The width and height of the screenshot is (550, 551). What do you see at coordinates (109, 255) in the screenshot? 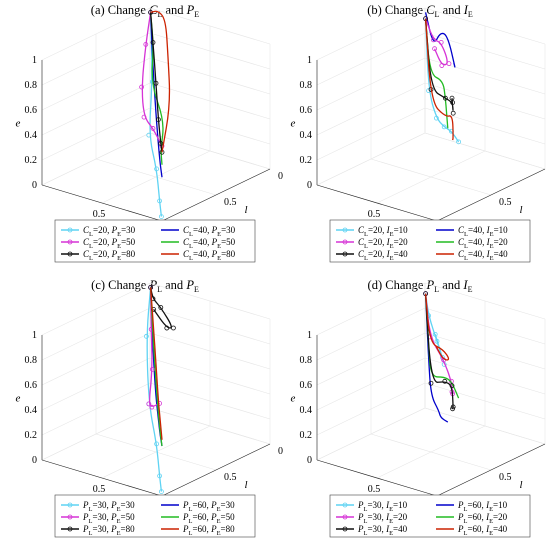
I see `legend-label: CL=20, PE=80` at bounding box center [109, 255].